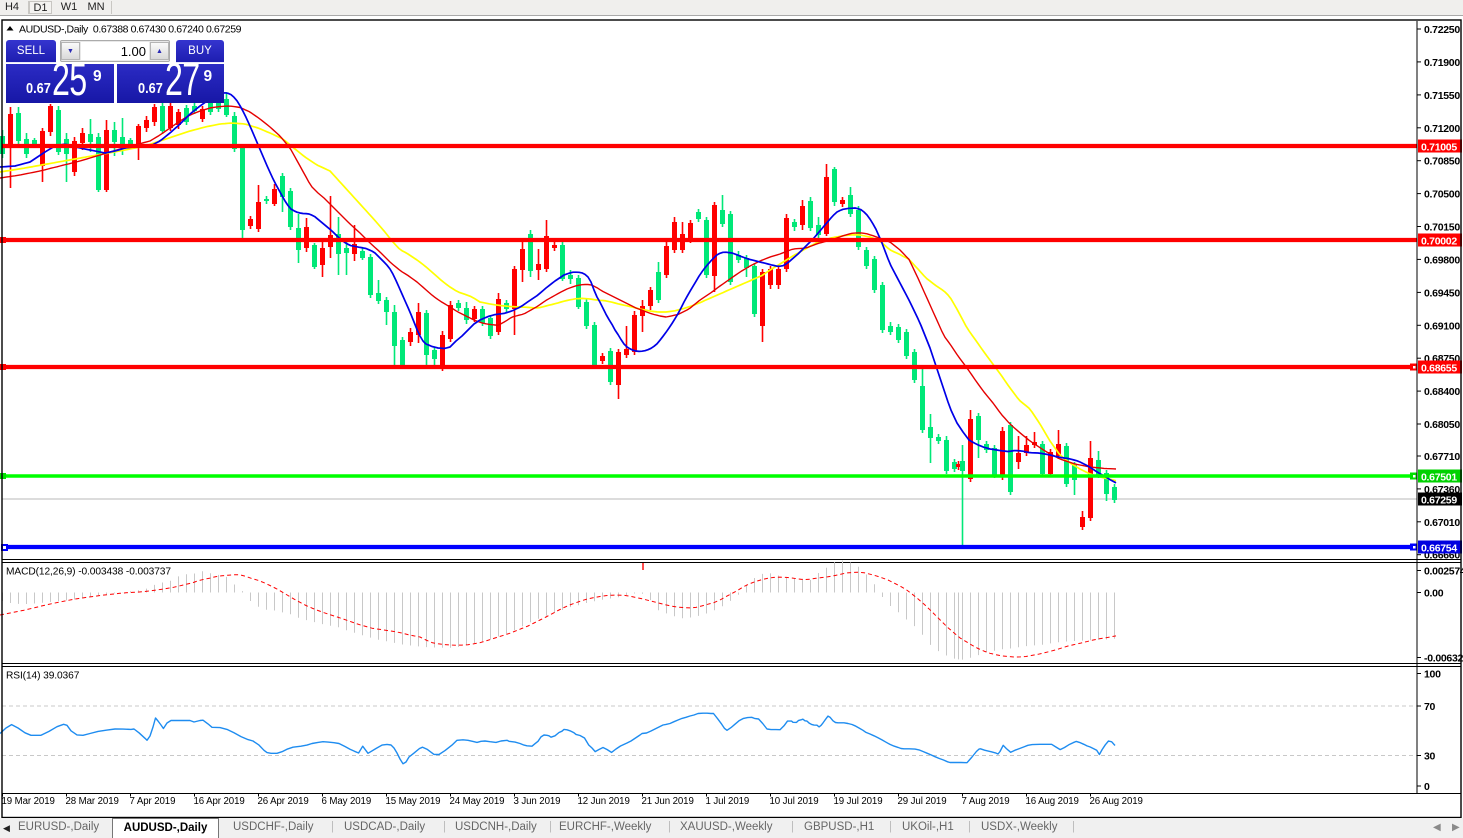 The height and width of the screenshot is (838, 1463). Describe the element at coordinates (604, 801) in the screenshot. I see `svg-text: 12 Jun 2019` at that location.